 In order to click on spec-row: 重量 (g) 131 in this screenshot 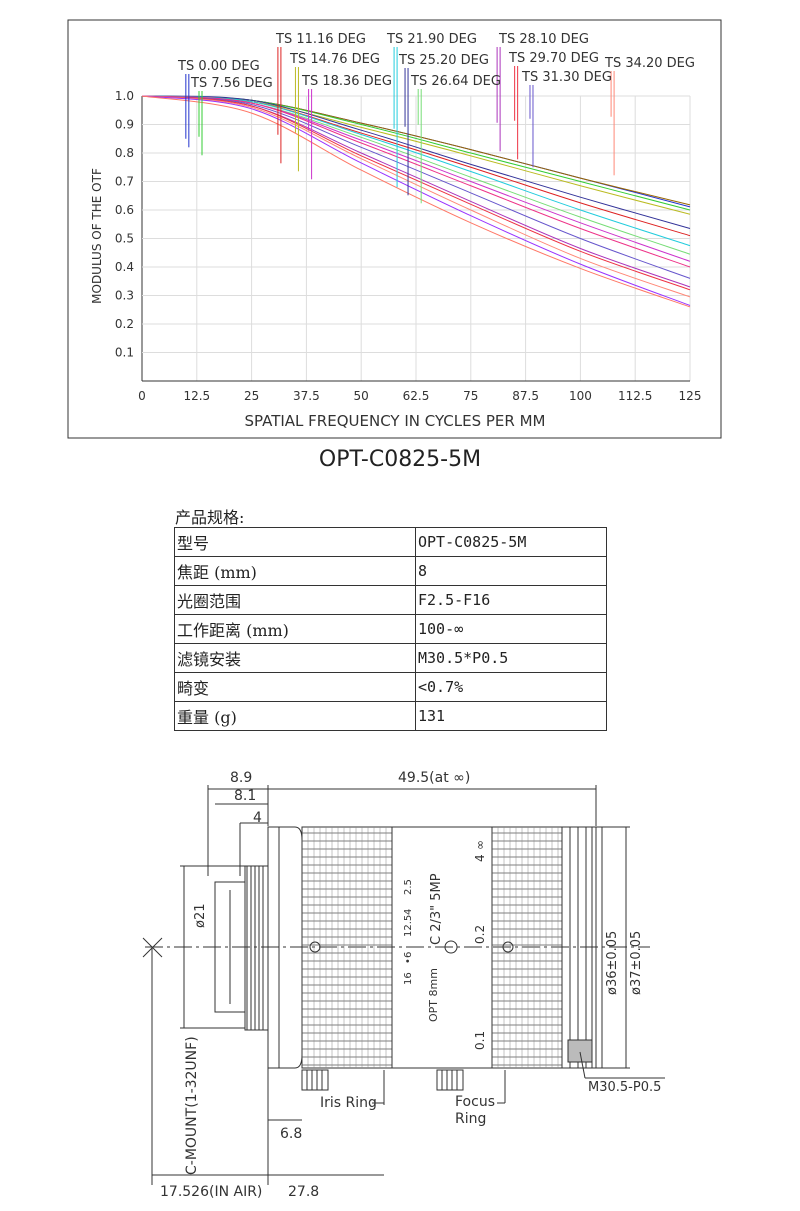, I will do `click(390, 716)`.